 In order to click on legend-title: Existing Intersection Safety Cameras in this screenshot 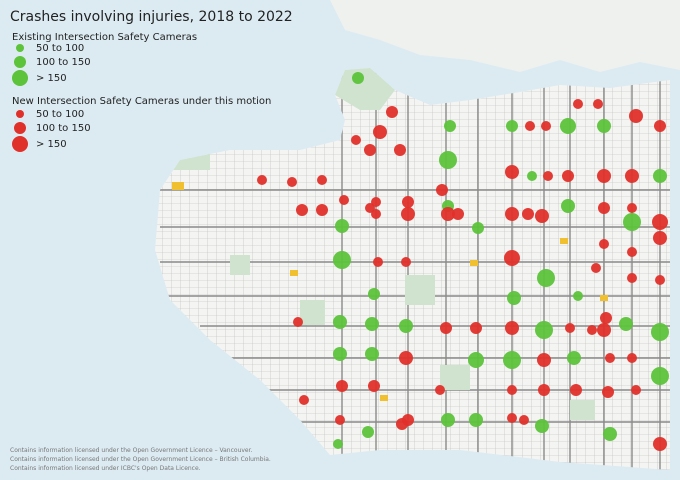, I will do `click(104, 37)`.